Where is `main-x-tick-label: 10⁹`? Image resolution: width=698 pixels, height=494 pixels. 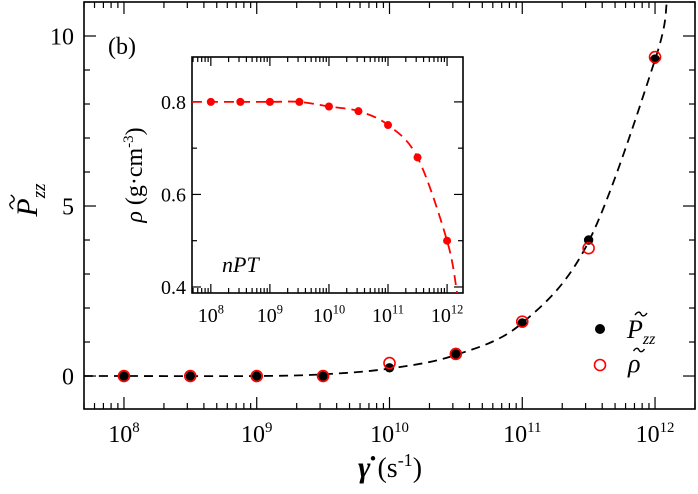
main-x-tick-label: 10⁹ is located at coordinates (256, 434).